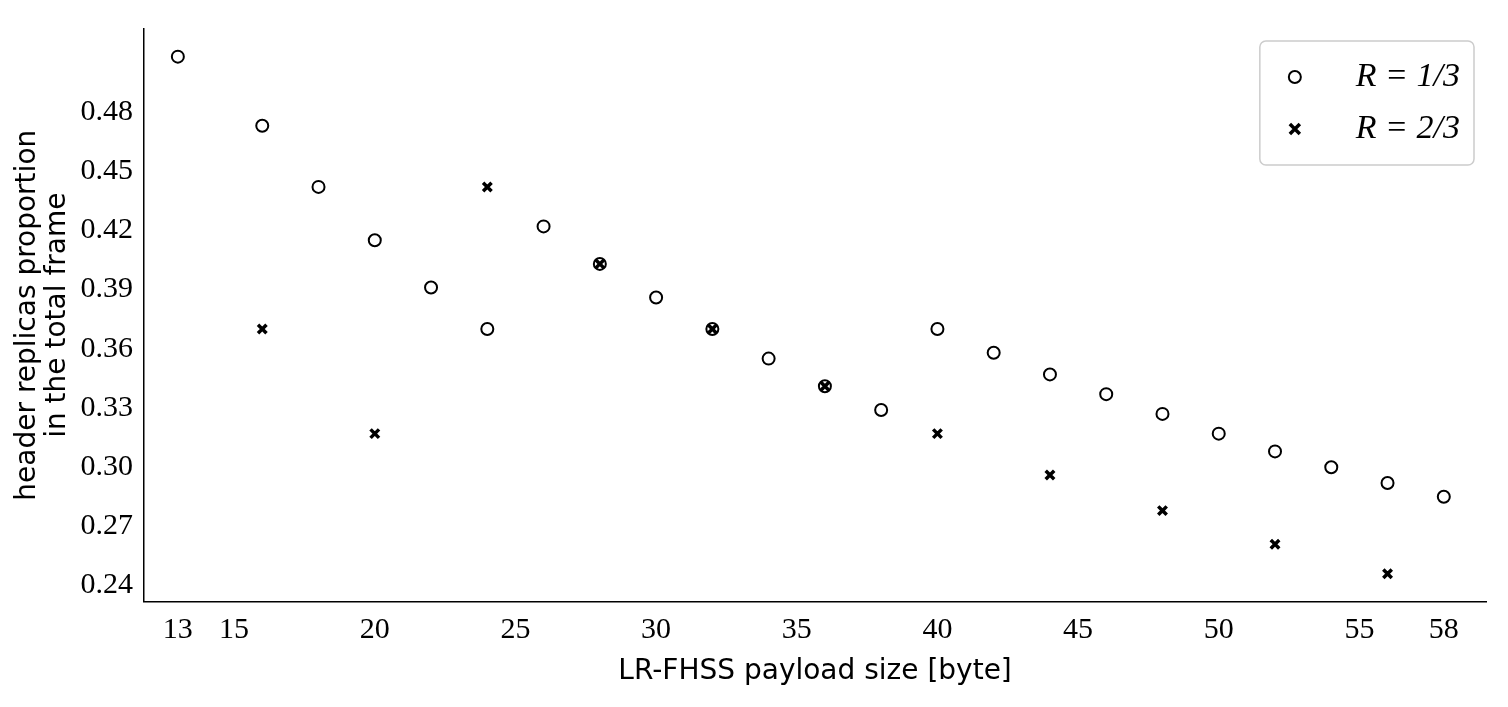 This screenshot has height=707, width=1508. I want to click on y-tick-label: 0.30, so click(107, 465).